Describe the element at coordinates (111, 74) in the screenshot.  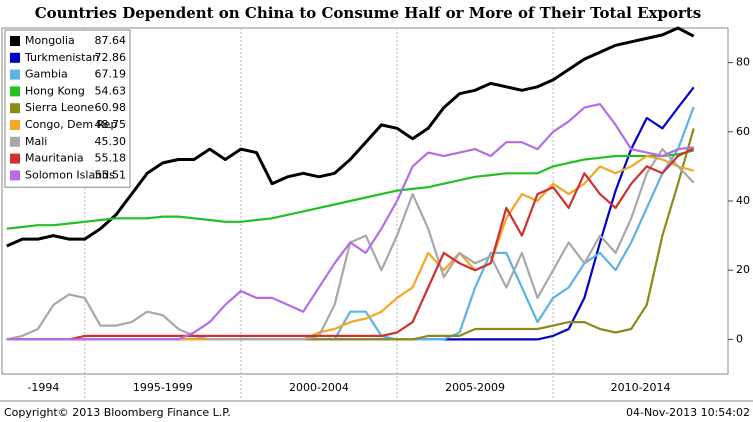
I see `legend-value: 67.19` at that location.